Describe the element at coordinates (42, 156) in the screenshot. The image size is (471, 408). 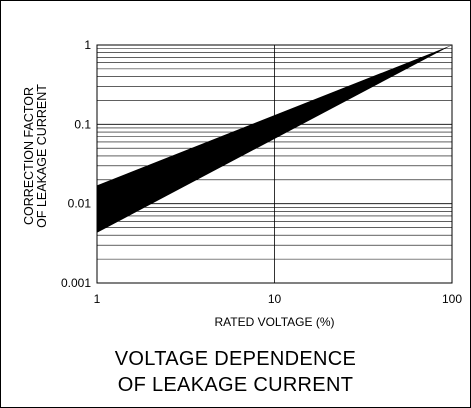
I see `y-axis-label-line-2: OF LEAKAGE CURRENT` at that location.